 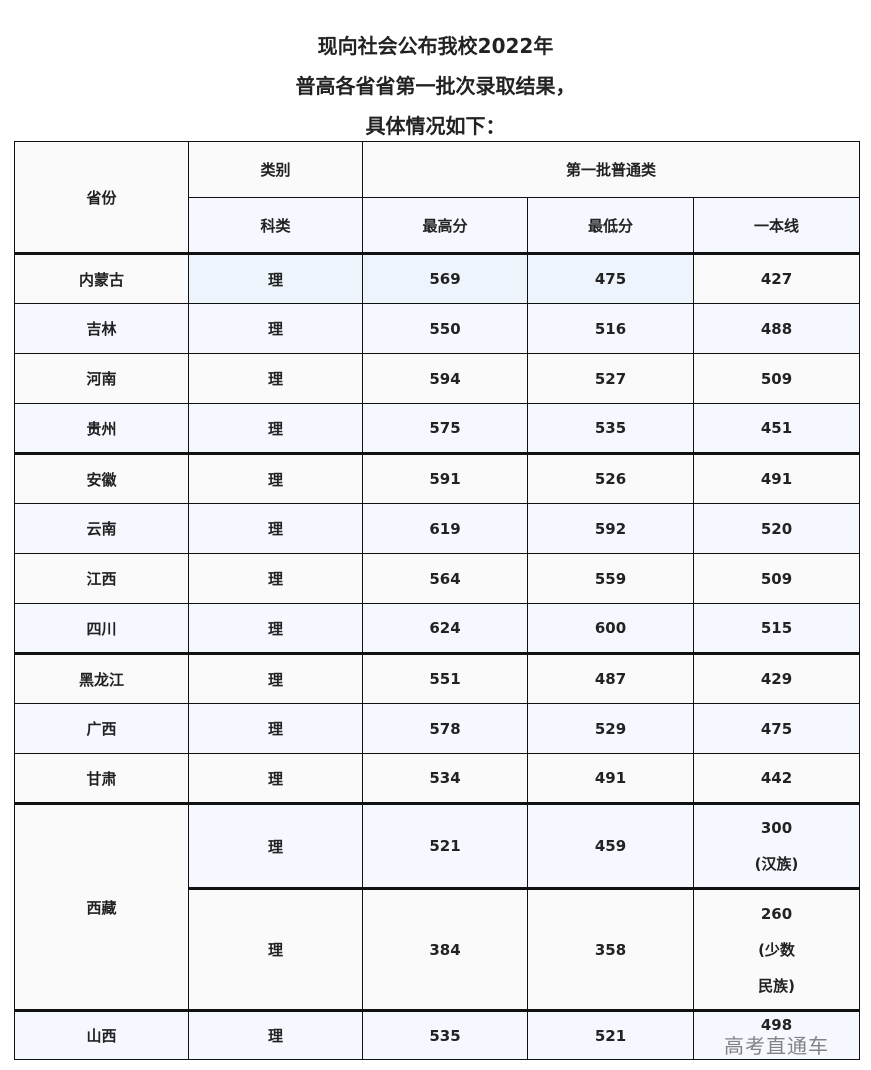 I want to click on header-line: 一本线, so click(x=776, y=225).